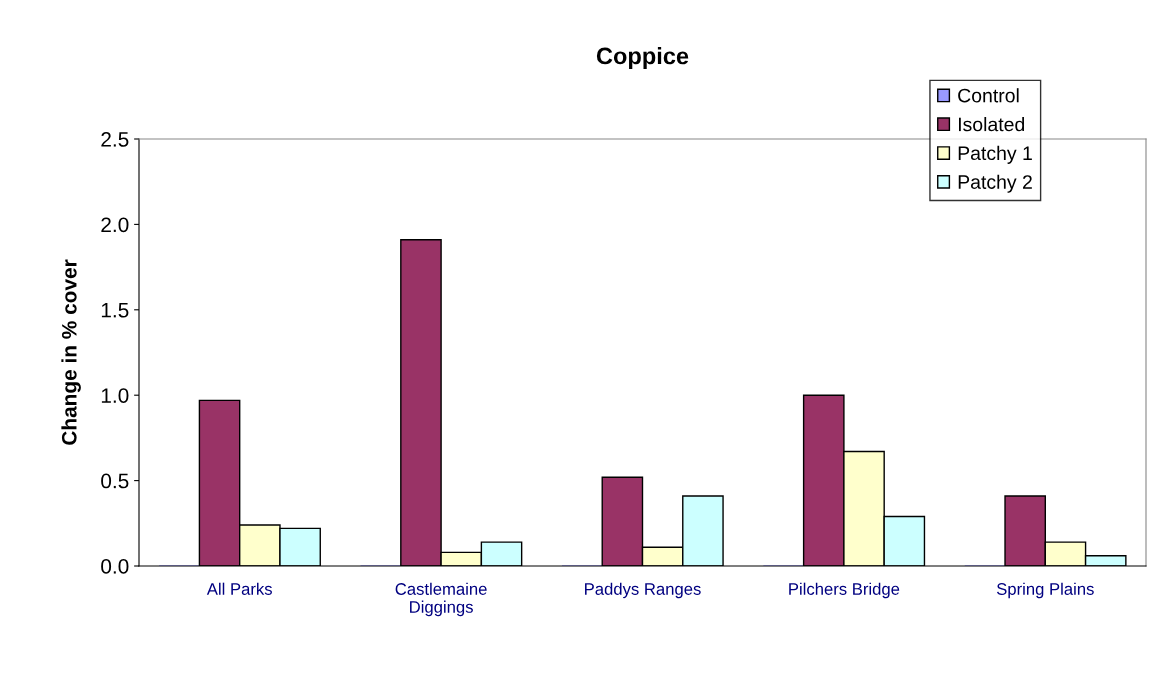 The image size is (1168, 673). Describe the element at coordinates (115, 310) in the screenshot. I see `y-tick-label: 1.5` at that location.